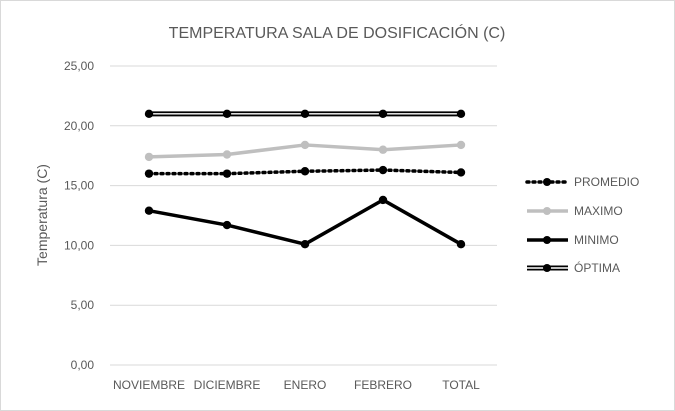  I want to click on x-tick-label: TOTAL, so click(461, 385).